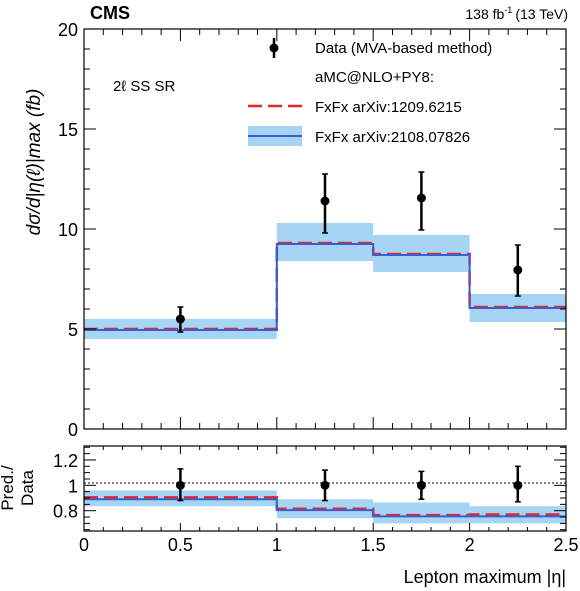  I want to click on main-y-tick-label: 5, so click(73, 330).